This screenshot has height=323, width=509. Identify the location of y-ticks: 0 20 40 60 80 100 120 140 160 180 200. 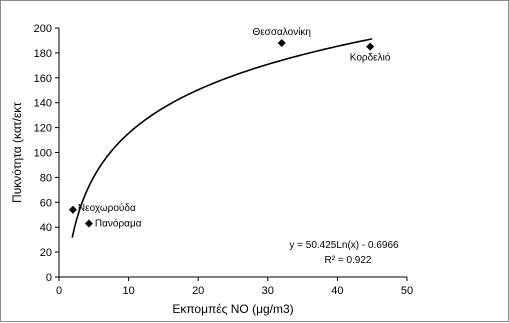
(46, 153).